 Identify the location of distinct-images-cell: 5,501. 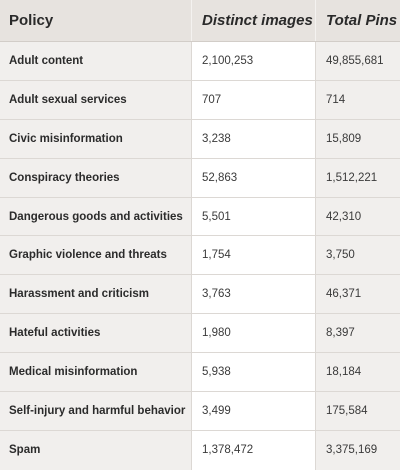
(253, 216).